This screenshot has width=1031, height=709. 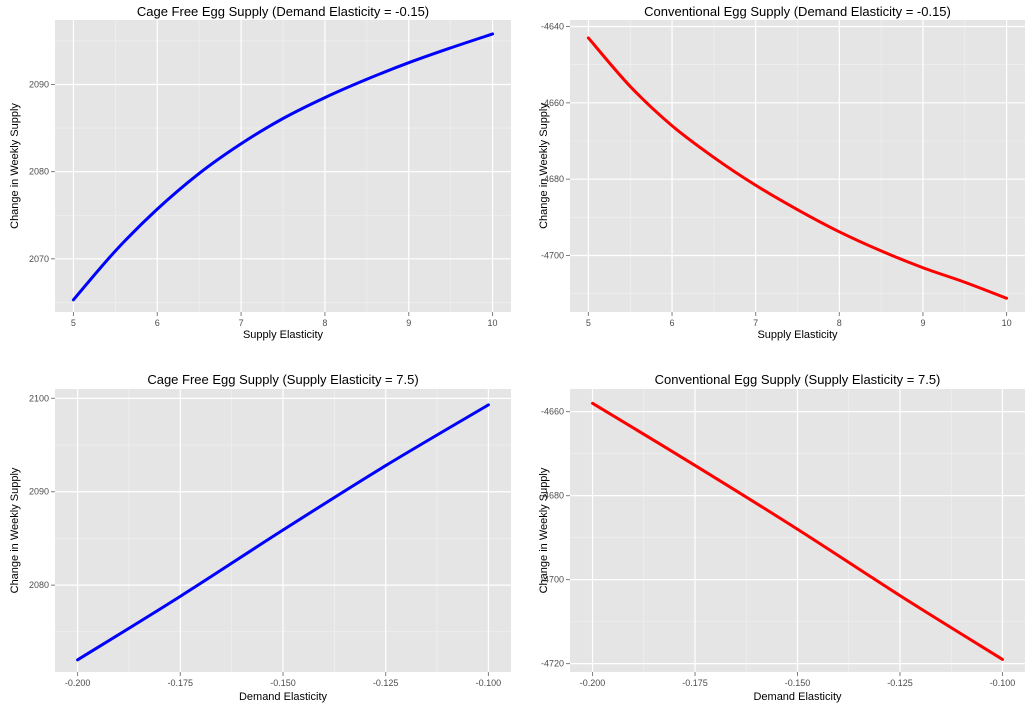 I want to click on y-tick-label: 2070, so click(x=39, y=259).